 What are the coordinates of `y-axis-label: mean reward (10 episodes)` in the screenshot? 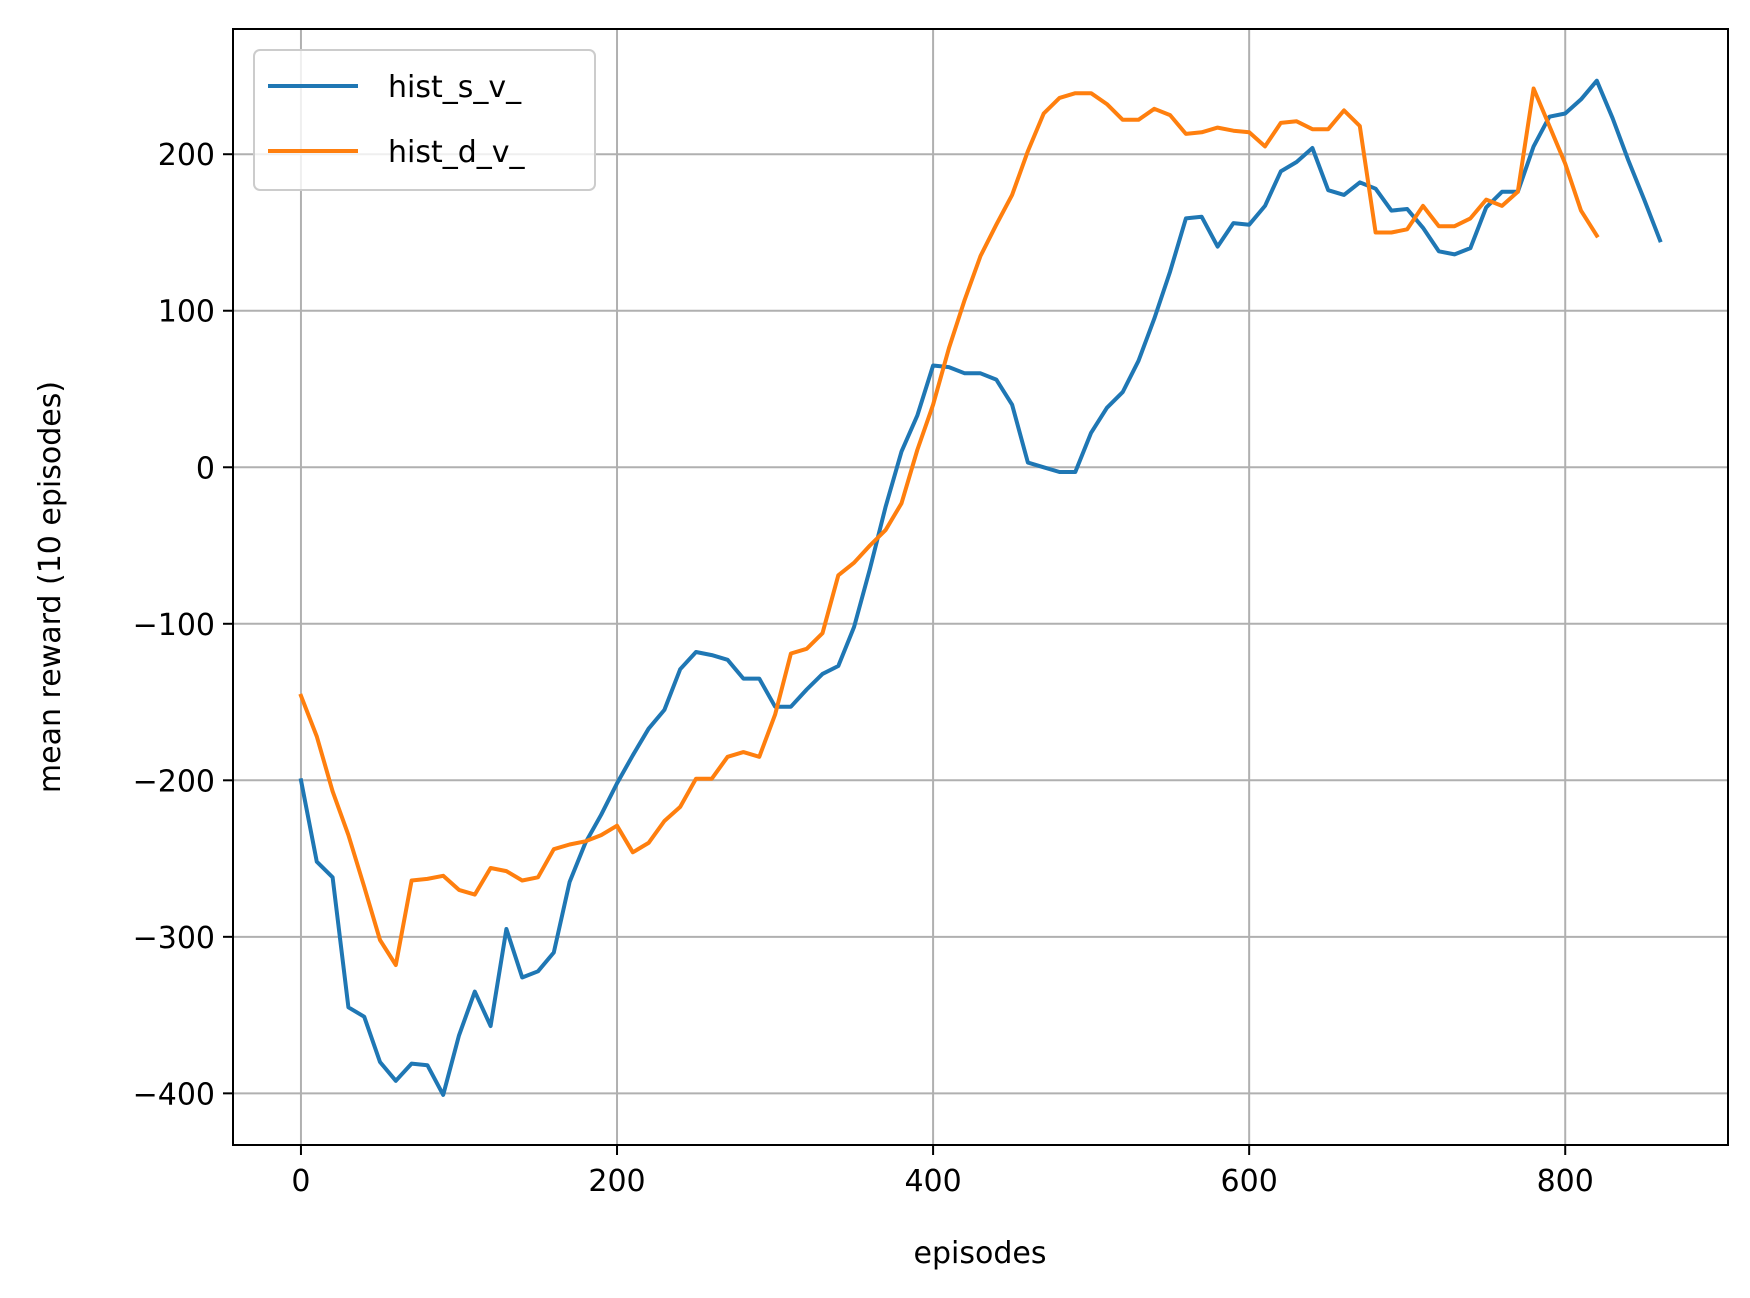 It's located at (50, 587).